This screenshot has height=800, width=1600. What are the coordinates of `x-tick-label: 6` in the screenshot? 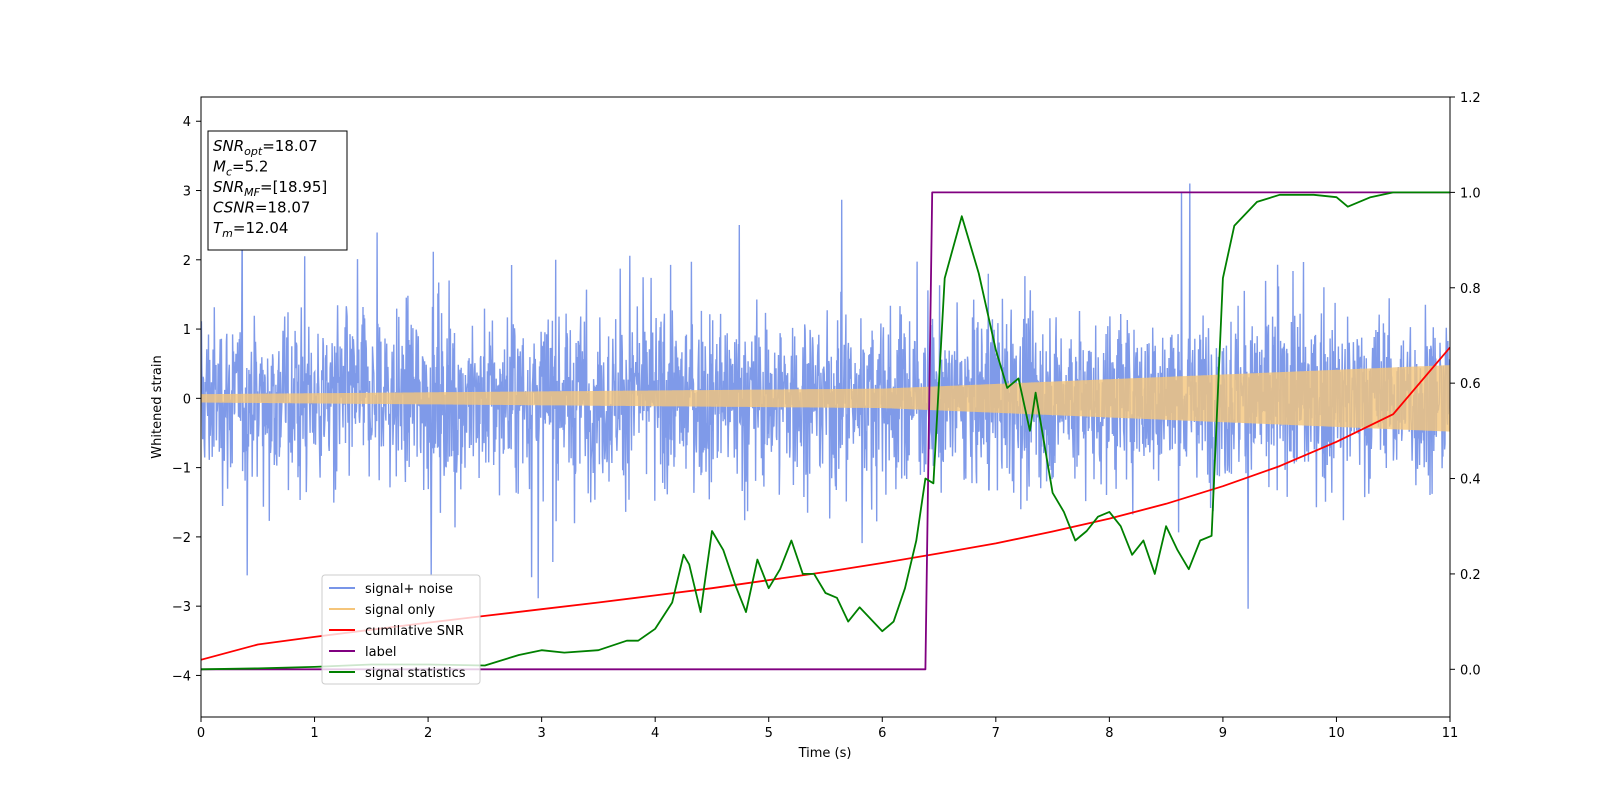 It's located at (882, 733).